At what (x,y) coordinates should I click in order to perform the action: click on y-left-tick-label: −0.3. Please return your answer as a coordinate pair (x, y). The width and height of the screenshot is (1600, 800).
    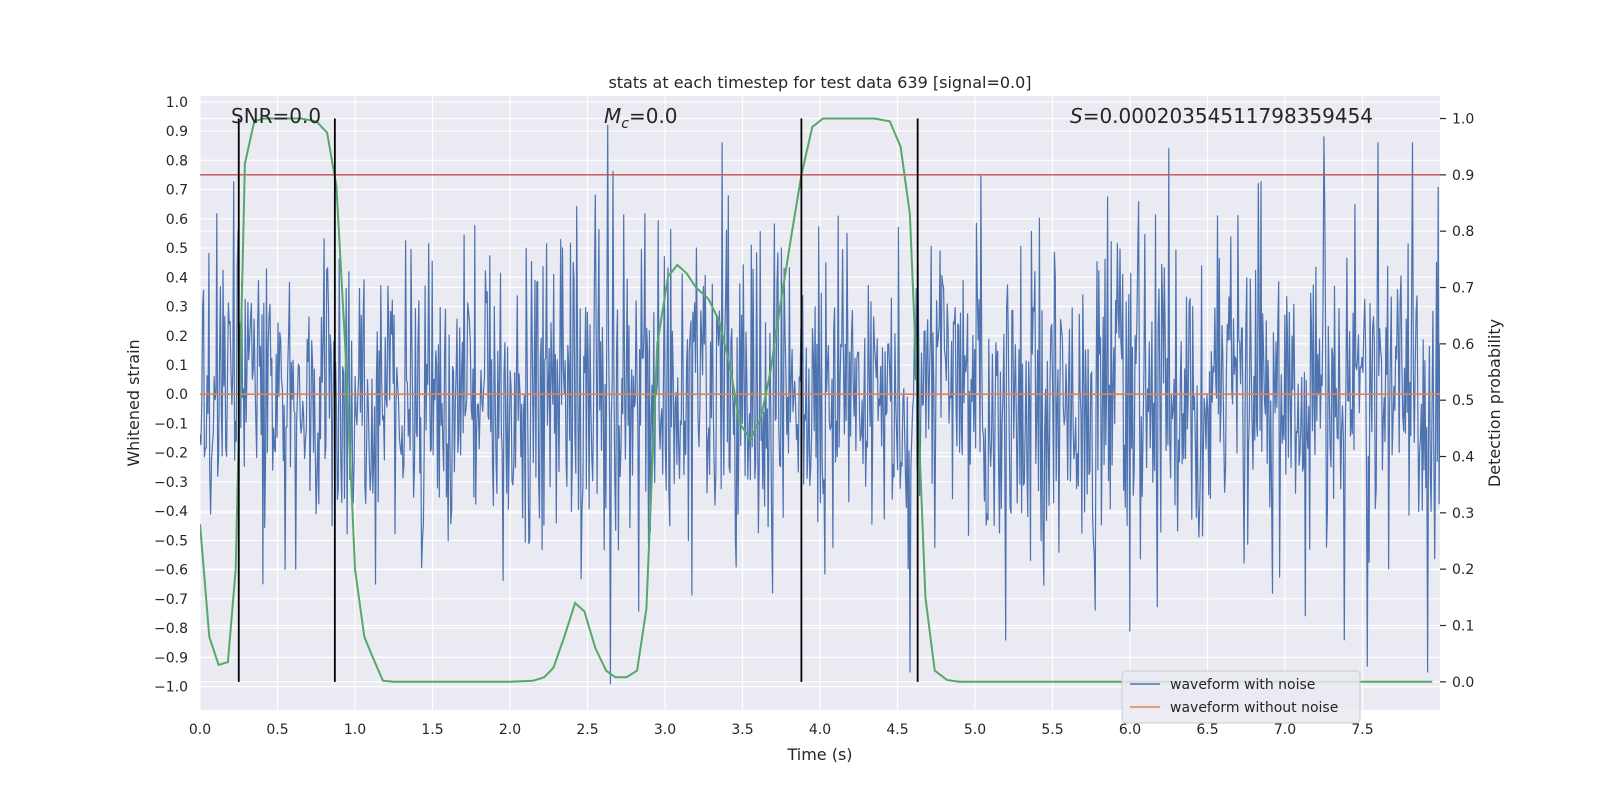
    Looking at the image, I should click on (171, 483).